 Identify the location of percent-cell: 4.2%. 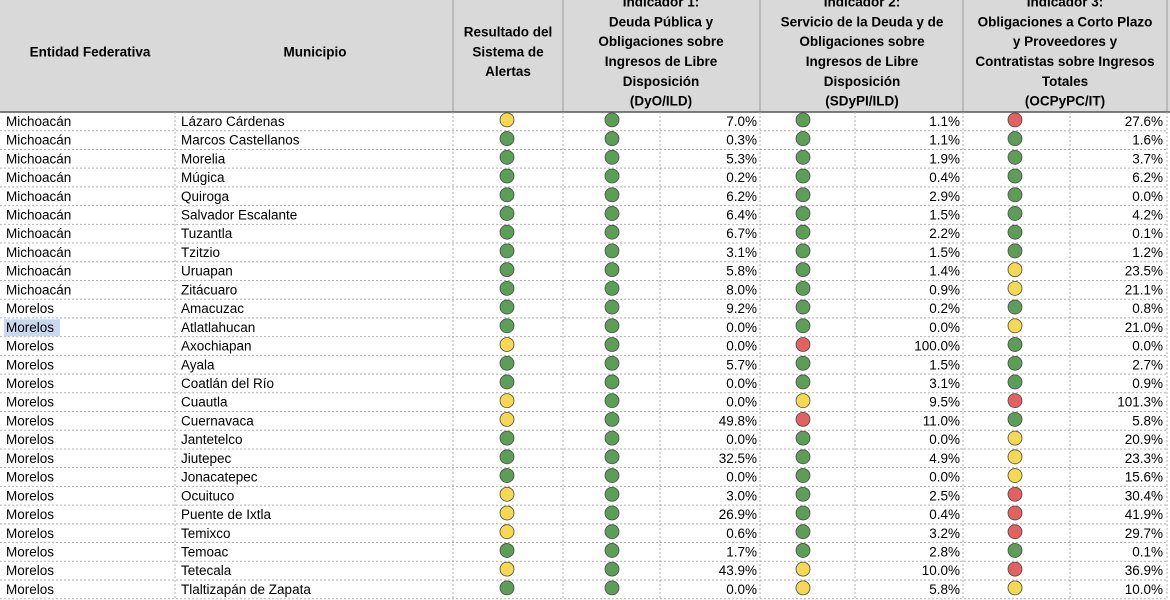
(1147, 215).